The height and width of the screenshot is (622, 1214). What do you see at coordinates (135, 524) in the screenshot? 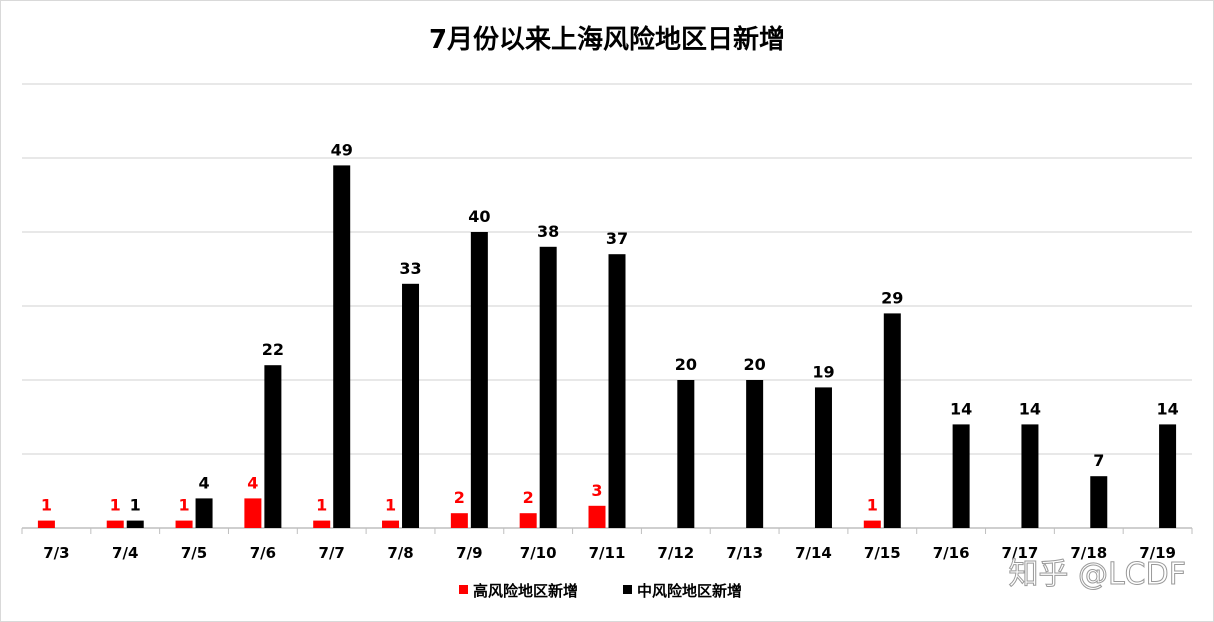
I see `medium-risk-bar-7/4` at bounding box center [135, 524].